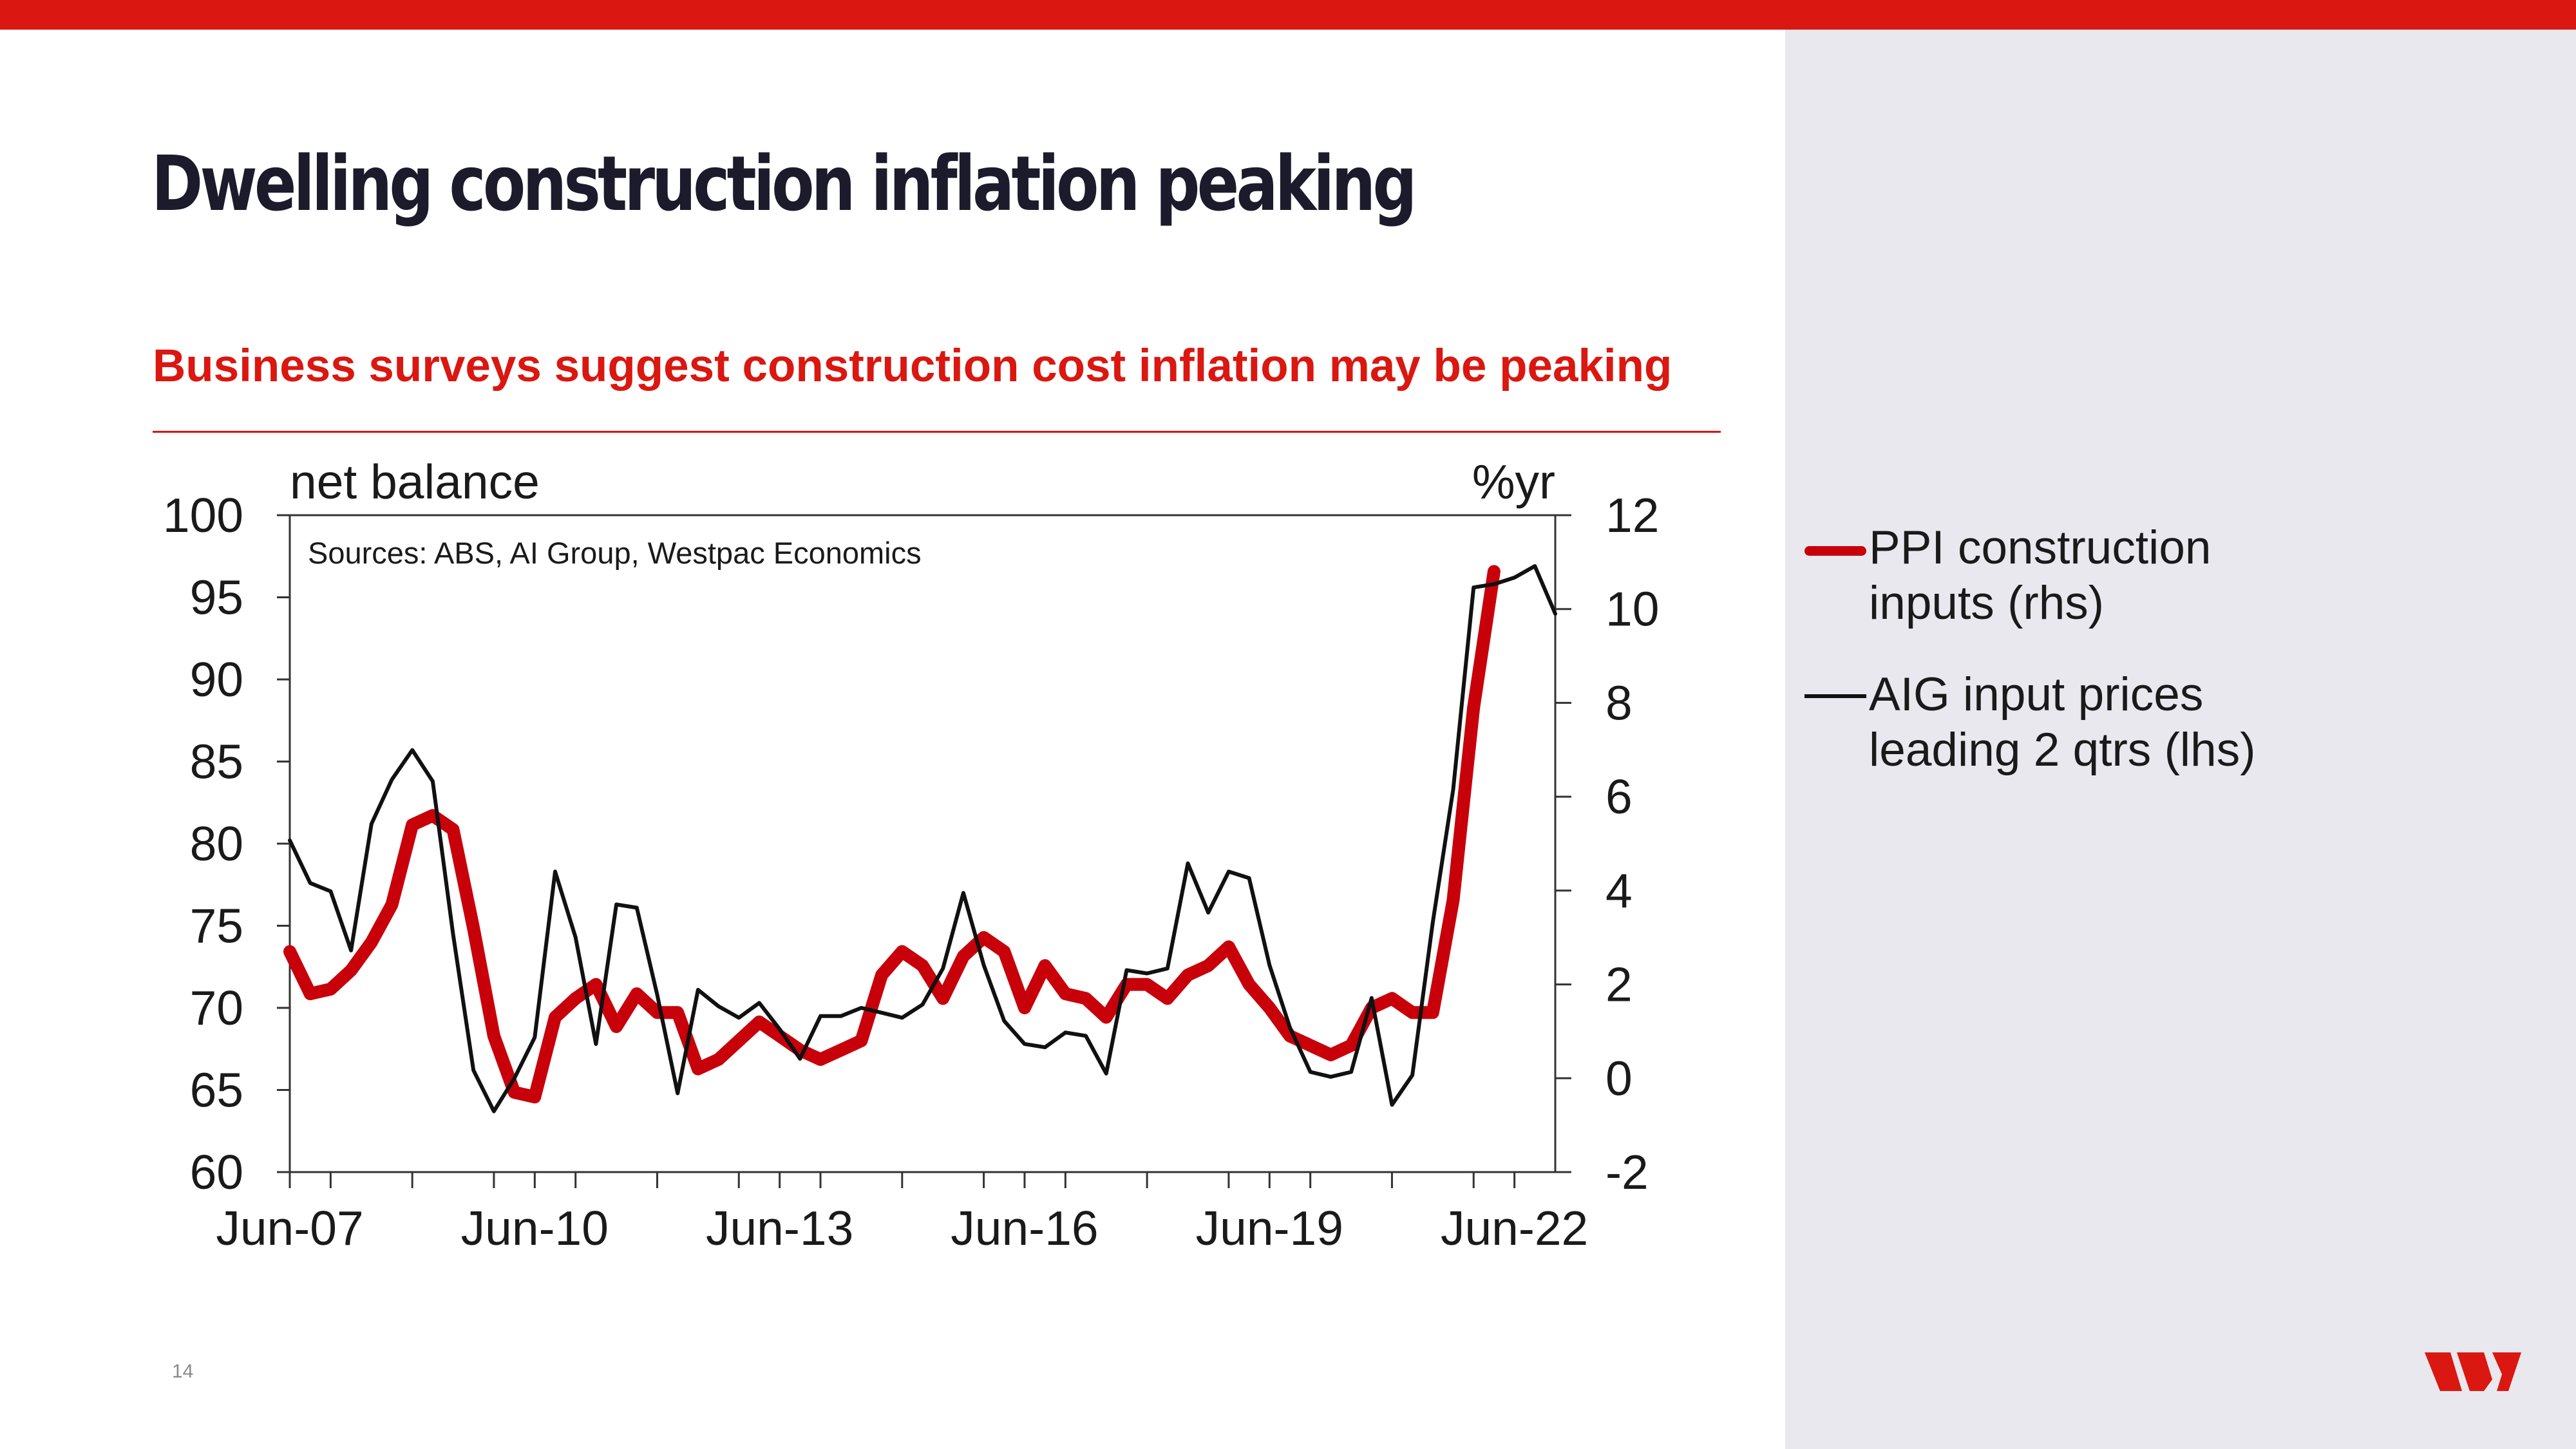  I want to click on x-axis-tick-label: Jun-07, so click(289, 1228).